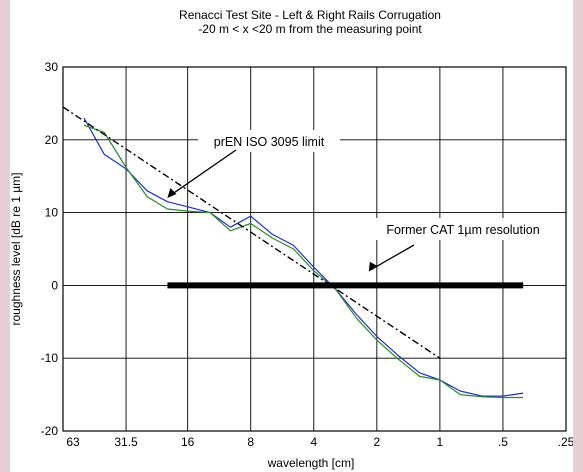 The image size is (583, 472). I want to click on x-tick-label: 4, so click(313, 442).